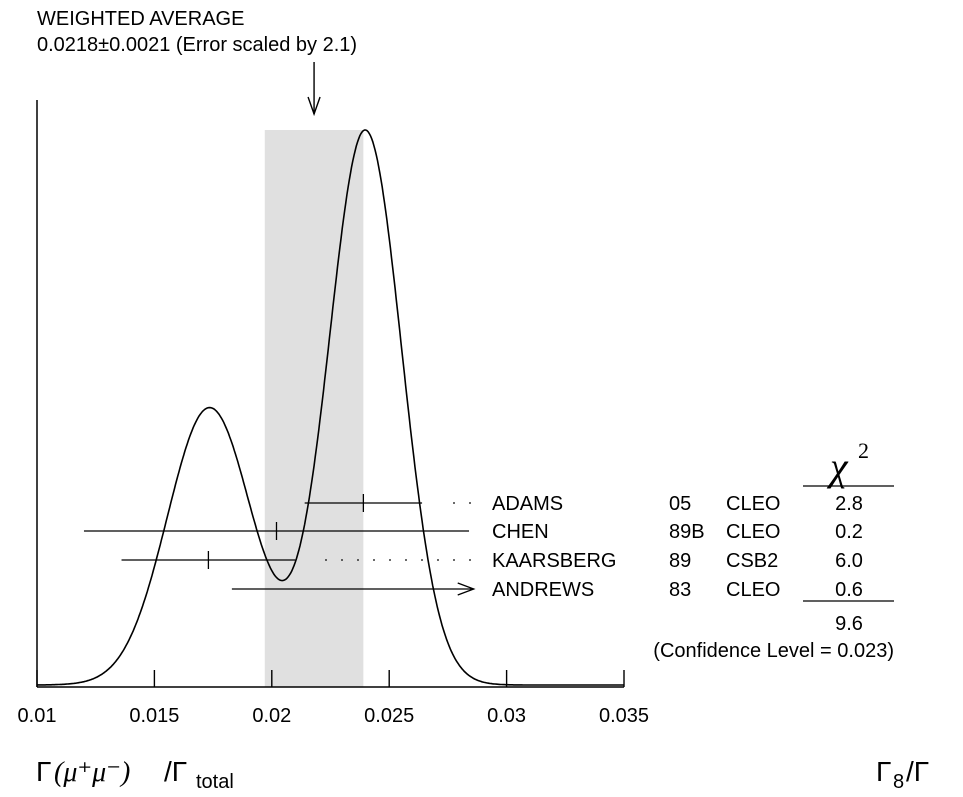  Describe the element at coordinates (92, 772) in the screenshot. I see `x-axis-label-particles: (μ⁺μ⁻)` at that location.